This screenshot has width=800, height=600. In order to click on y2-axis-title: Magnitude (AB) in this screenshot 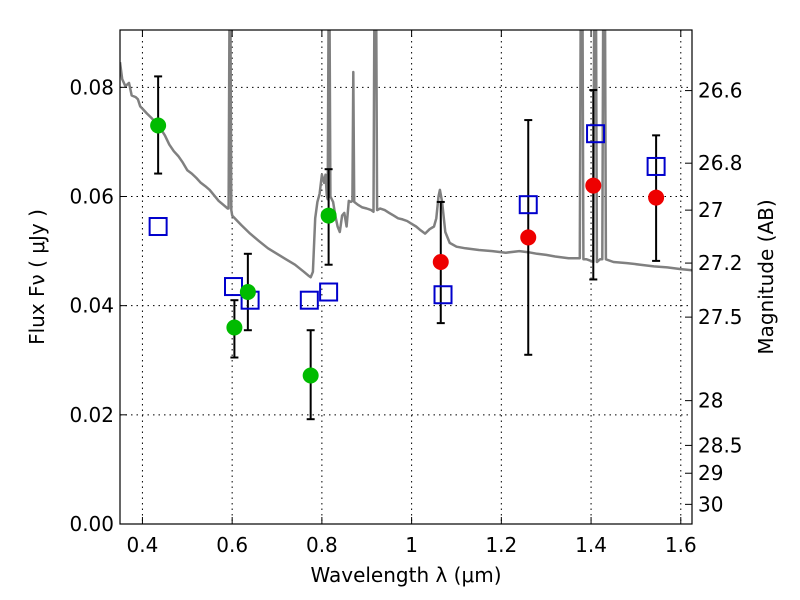, I will do `click(766, 276)`.